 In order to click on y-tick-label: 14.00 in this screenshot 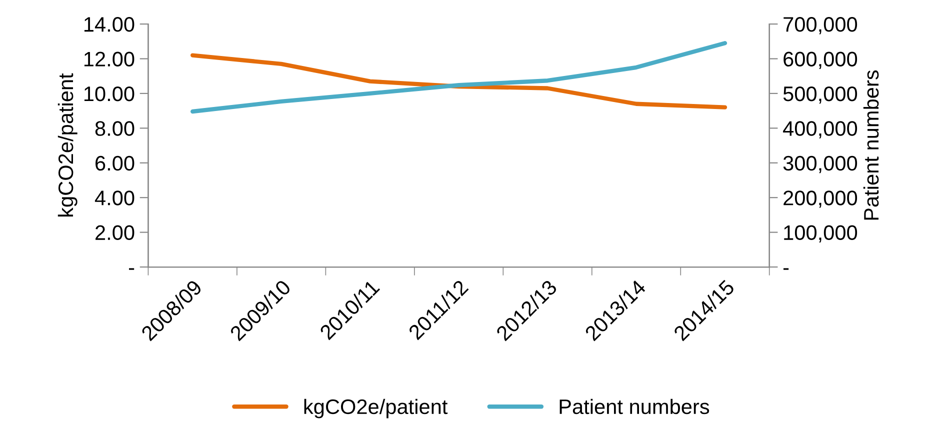, I will do `click(109, 24)`.